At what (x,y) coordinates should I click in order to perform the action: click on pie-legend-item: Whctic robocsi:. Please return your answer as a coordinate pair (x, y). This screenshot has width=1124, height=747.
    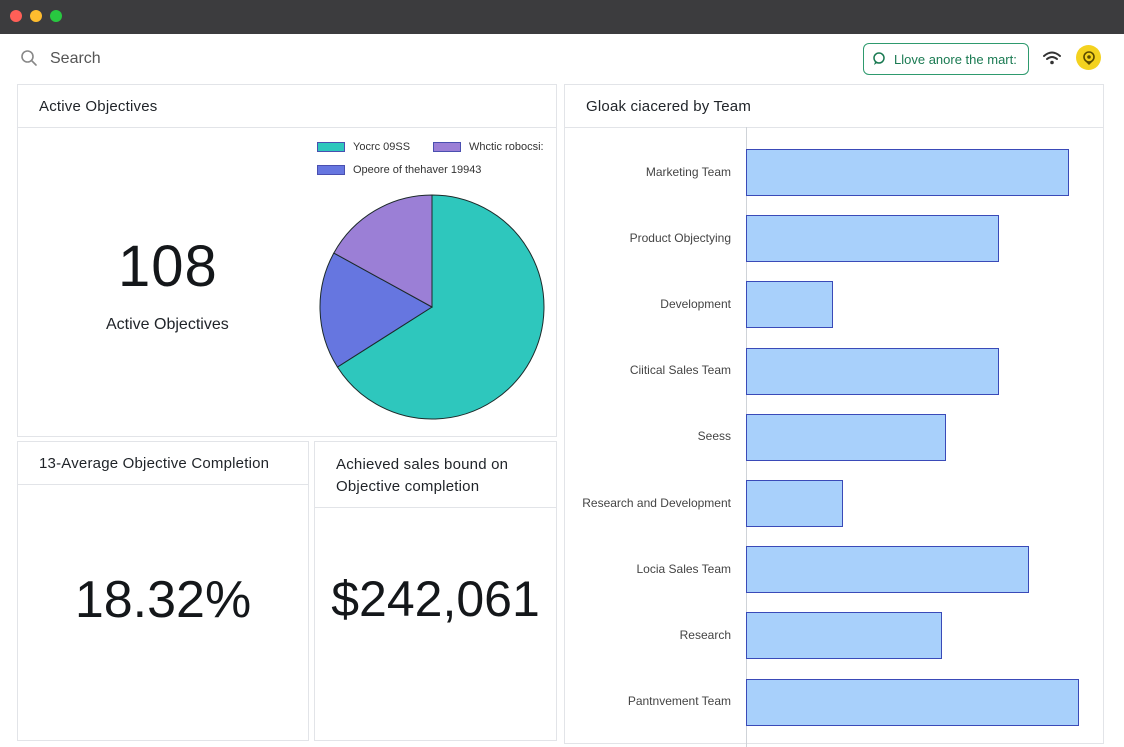
    Looking at the image, I should click on (488, 147).